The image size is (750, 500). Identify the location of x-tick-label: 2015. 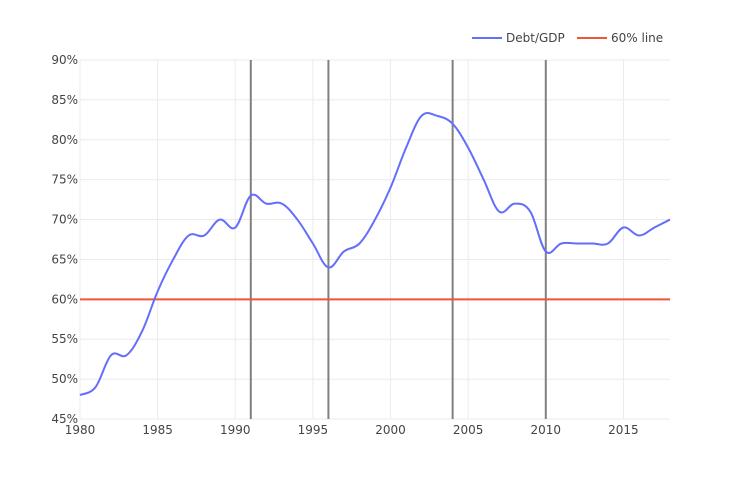
(623, 430).